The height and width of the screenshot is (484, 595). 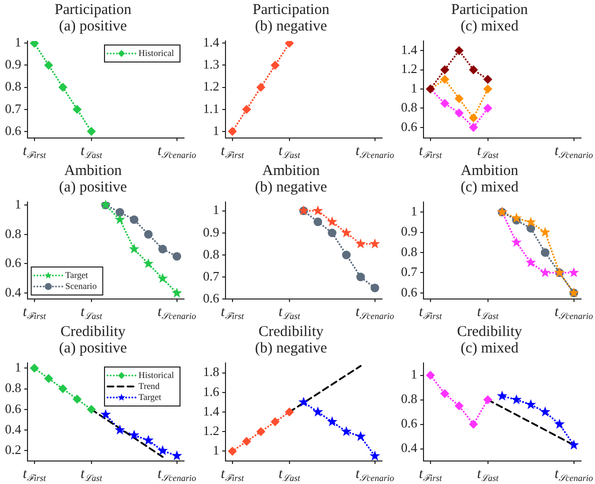 I want to click on y-tick-label: 1.6, so click(x=211, y=391).